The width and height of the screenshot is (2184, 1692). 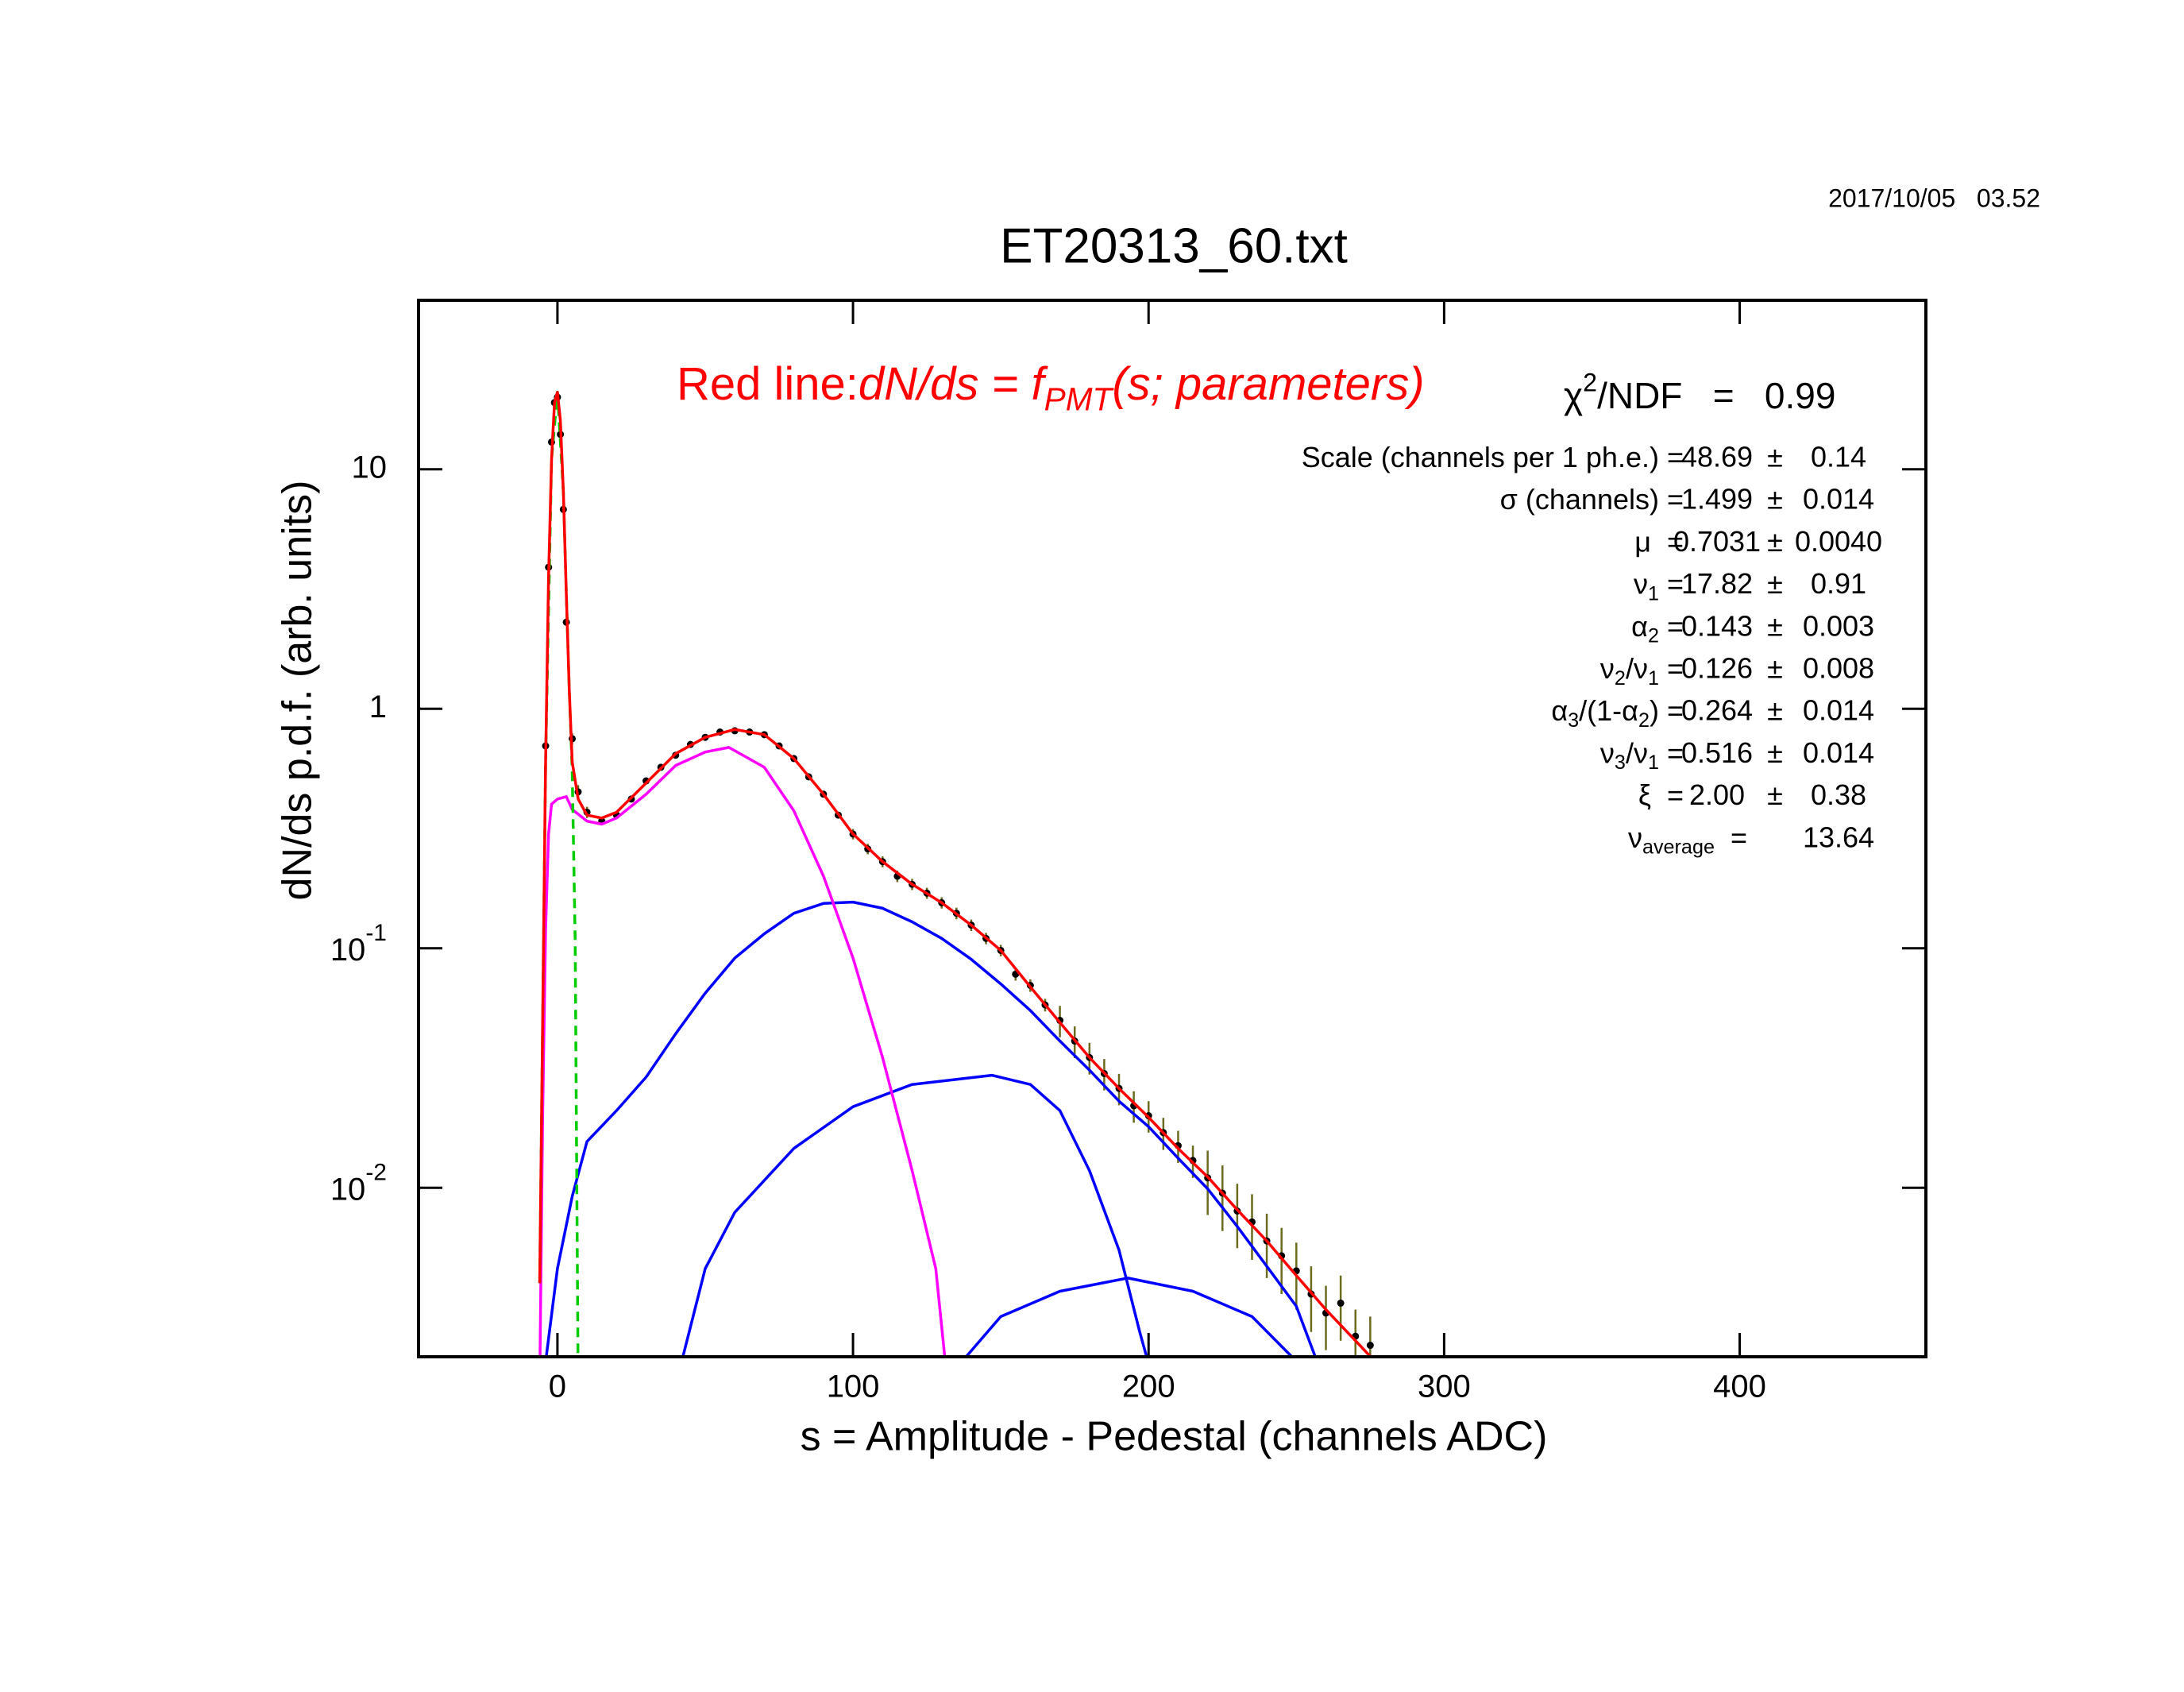 I want to click on fit-param-label: σ (channels) =, so click(x=1592, y=500).